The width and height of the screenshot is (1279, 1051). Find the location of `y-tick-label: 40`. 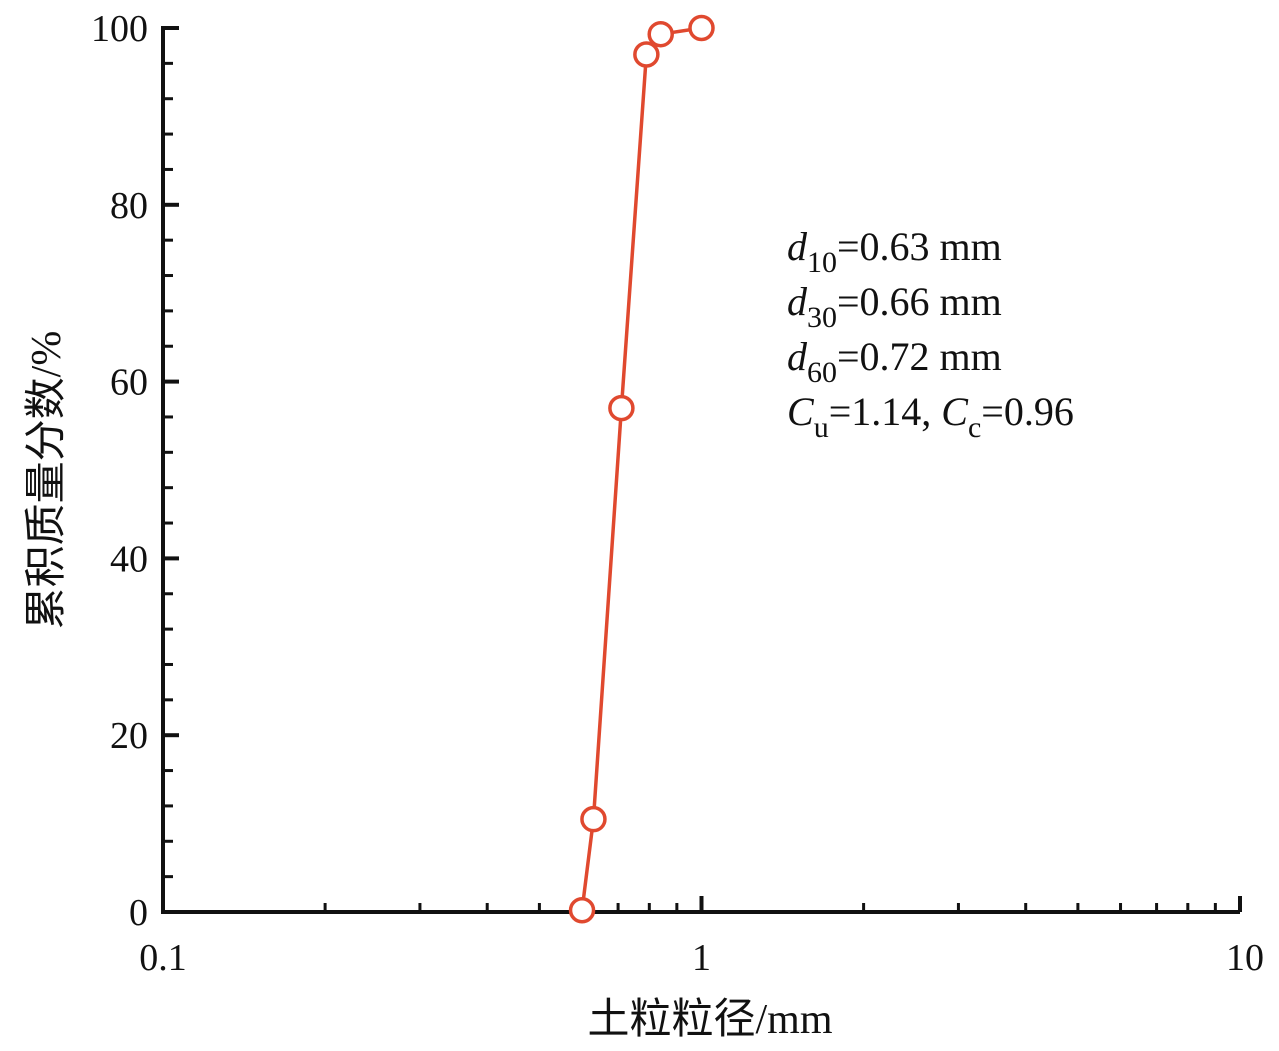

y-tick-label: 40 is located at coordinates (129, 559).